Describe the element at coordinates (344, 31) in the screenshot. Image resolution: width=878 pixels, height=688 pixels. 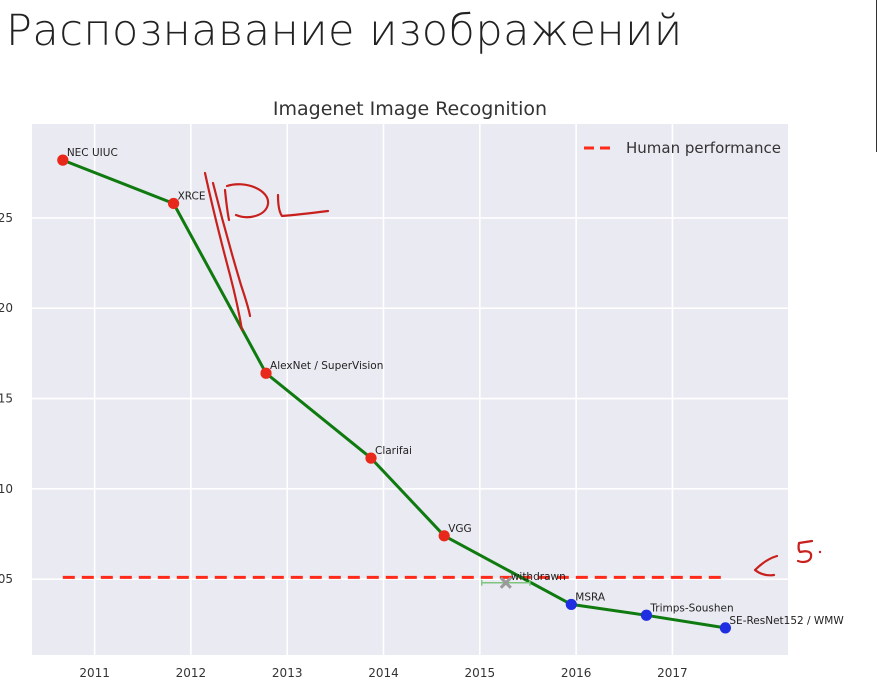
I see `slide-title: Распознавание изображений` at that location.